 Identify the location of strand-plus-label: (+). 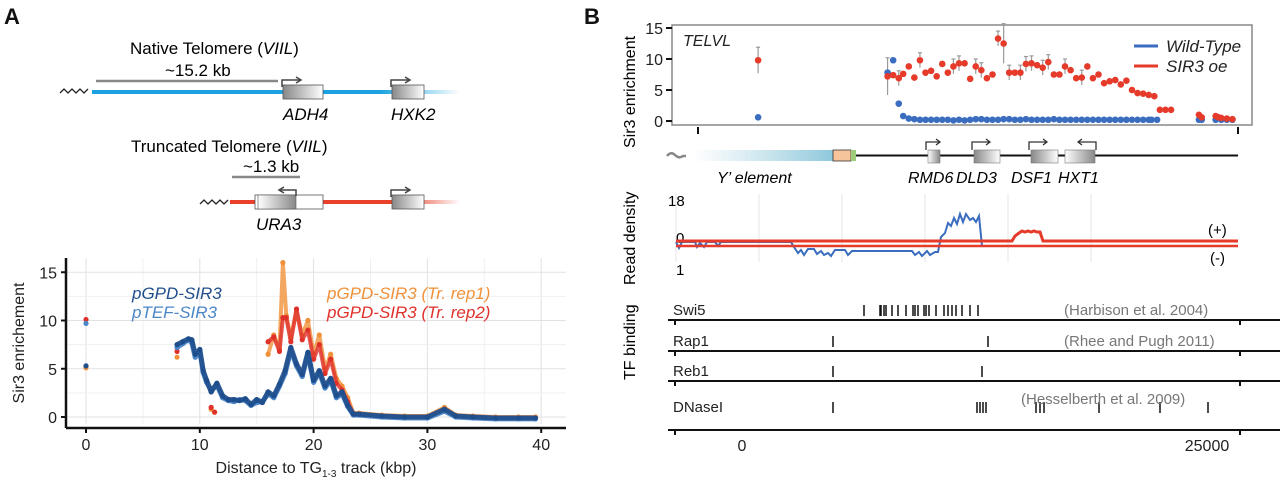
(1217, 230).